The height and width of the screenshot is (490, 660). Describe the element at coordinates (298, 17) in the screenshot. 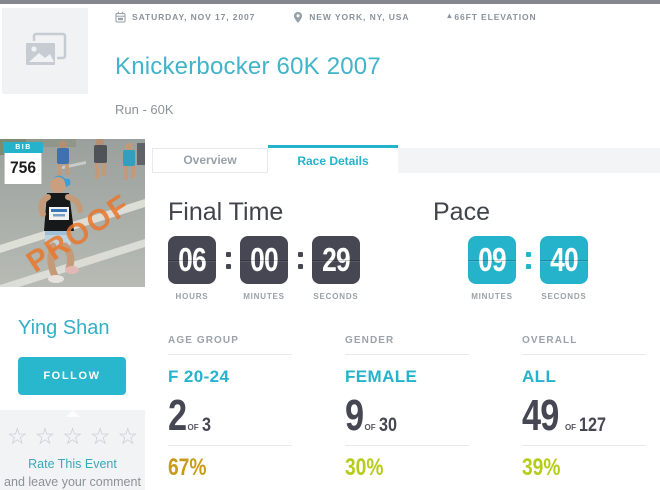

I see `location-pin-icon` at that location.